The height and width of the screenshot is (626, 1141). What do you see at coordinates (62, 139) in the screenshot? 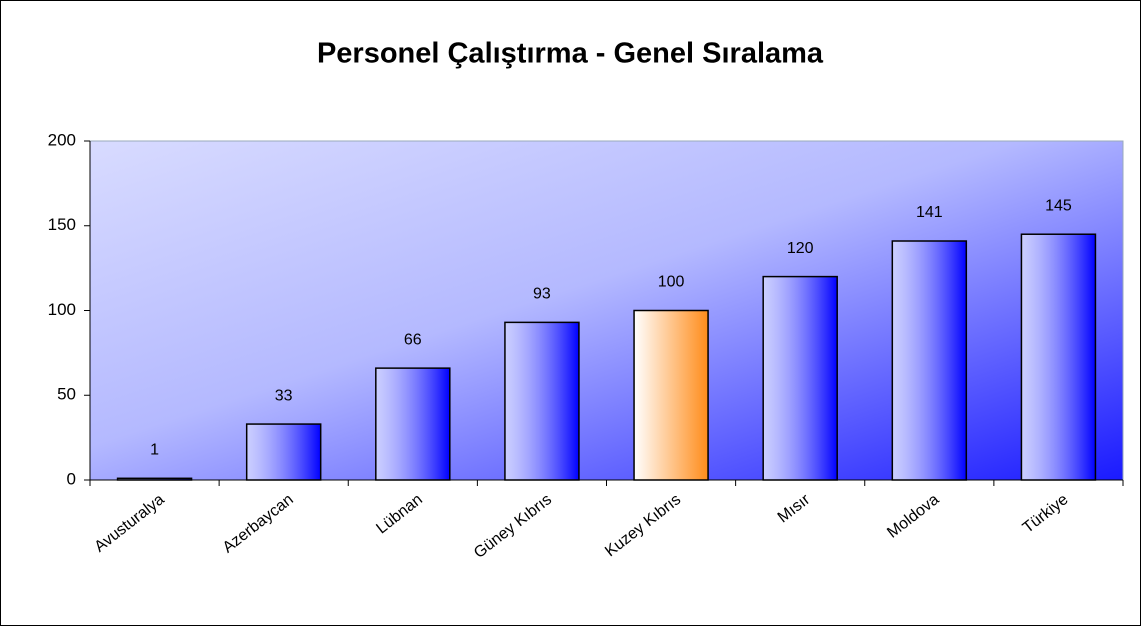
I see `y-tick-label: 200` at bounding box center [62, 139].